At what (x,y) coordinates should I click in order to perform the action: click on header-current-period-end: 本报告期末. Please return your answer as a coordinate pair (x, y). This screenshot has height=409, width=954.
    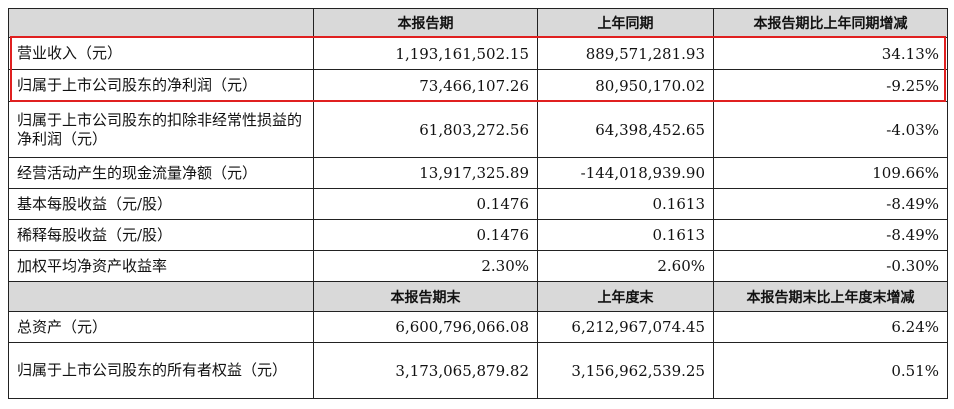
    Looking at the image, I should click on (425, 296).